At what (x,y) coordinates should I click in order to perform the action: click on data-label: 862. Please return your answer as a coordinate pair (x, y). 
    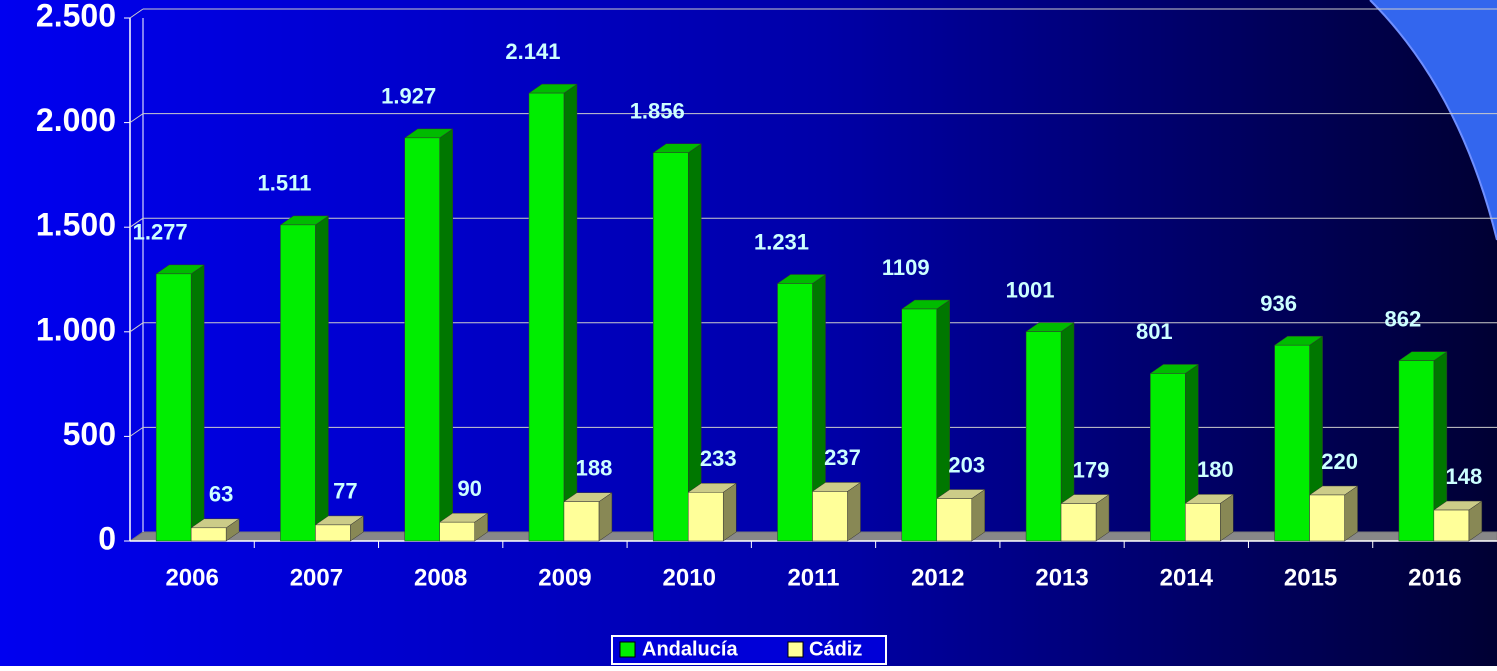
    Looking at the image, I should click on (1403, 318).